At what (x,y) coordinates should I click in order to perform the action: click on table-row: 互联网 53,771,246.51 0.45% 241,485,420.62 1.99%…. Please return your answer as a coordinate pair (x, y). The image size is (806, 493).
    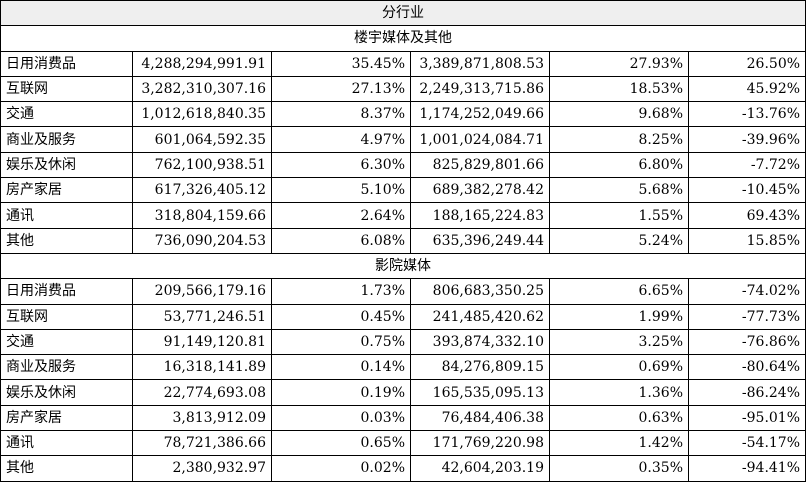
    Looking at the image, I should click on (403, 316).